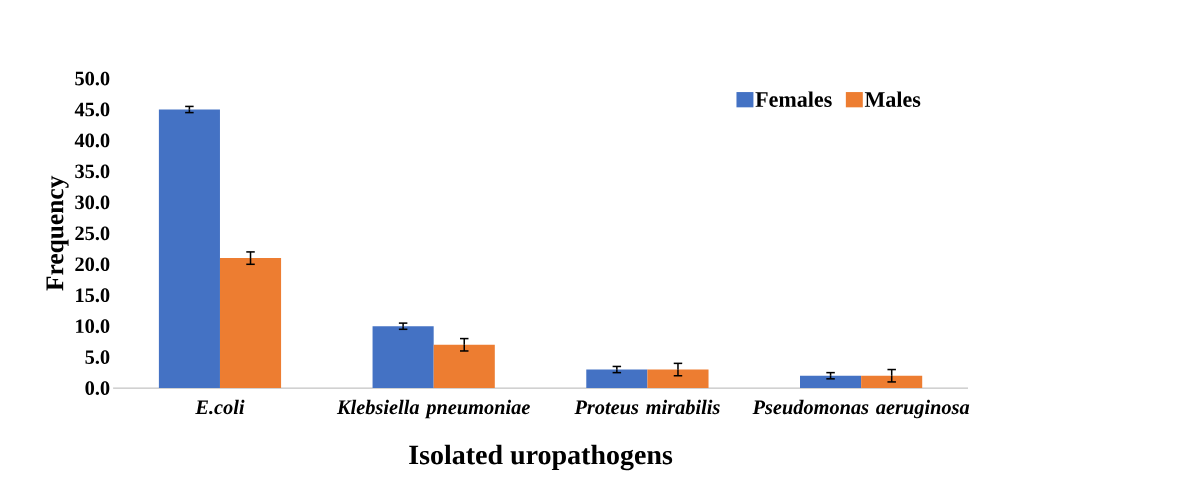  What do you see at coordinates (97, 388) in the screenshot?
I see `y-tick-label: 0.0` at bounding box center [97, 388].